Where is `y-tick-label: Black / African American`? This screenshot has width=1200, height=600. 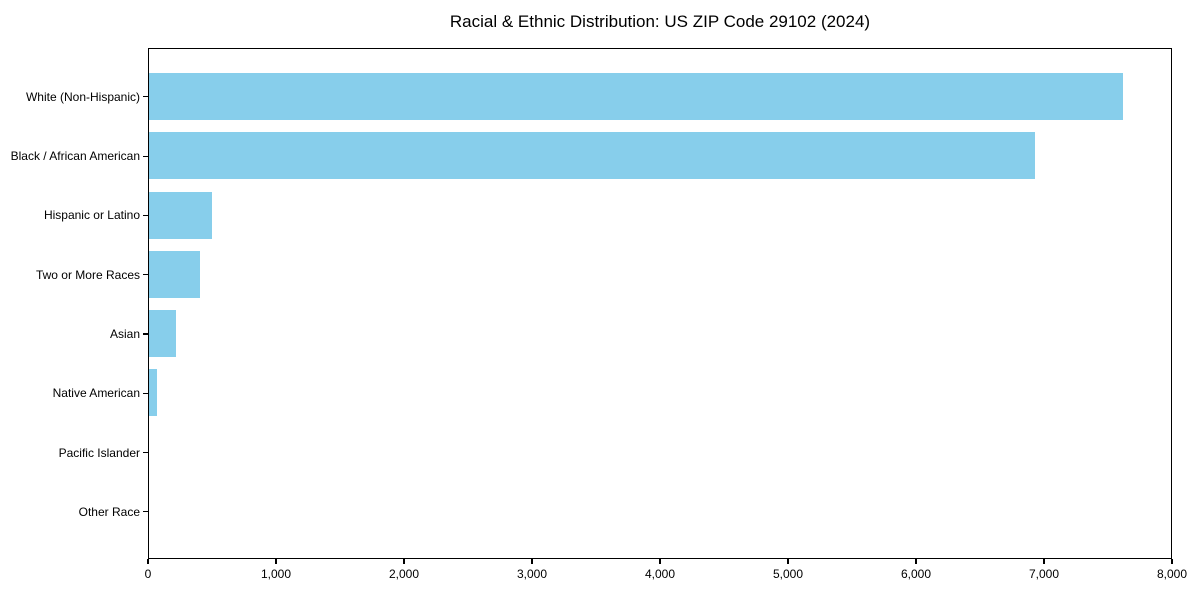 y-tick-label: Black / African American is located at coordinates (75, 156).